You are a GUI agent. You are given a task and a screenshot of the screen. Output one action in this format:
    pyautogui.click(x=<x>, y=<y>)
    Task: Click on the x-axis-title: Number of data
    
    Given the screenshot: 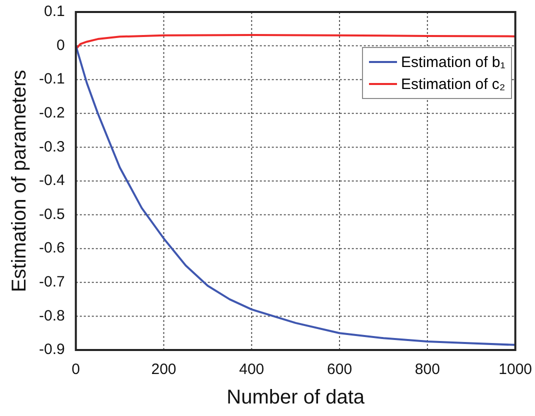 What is the action you would take?
    pyautogui.click(x=296, y=397)
    